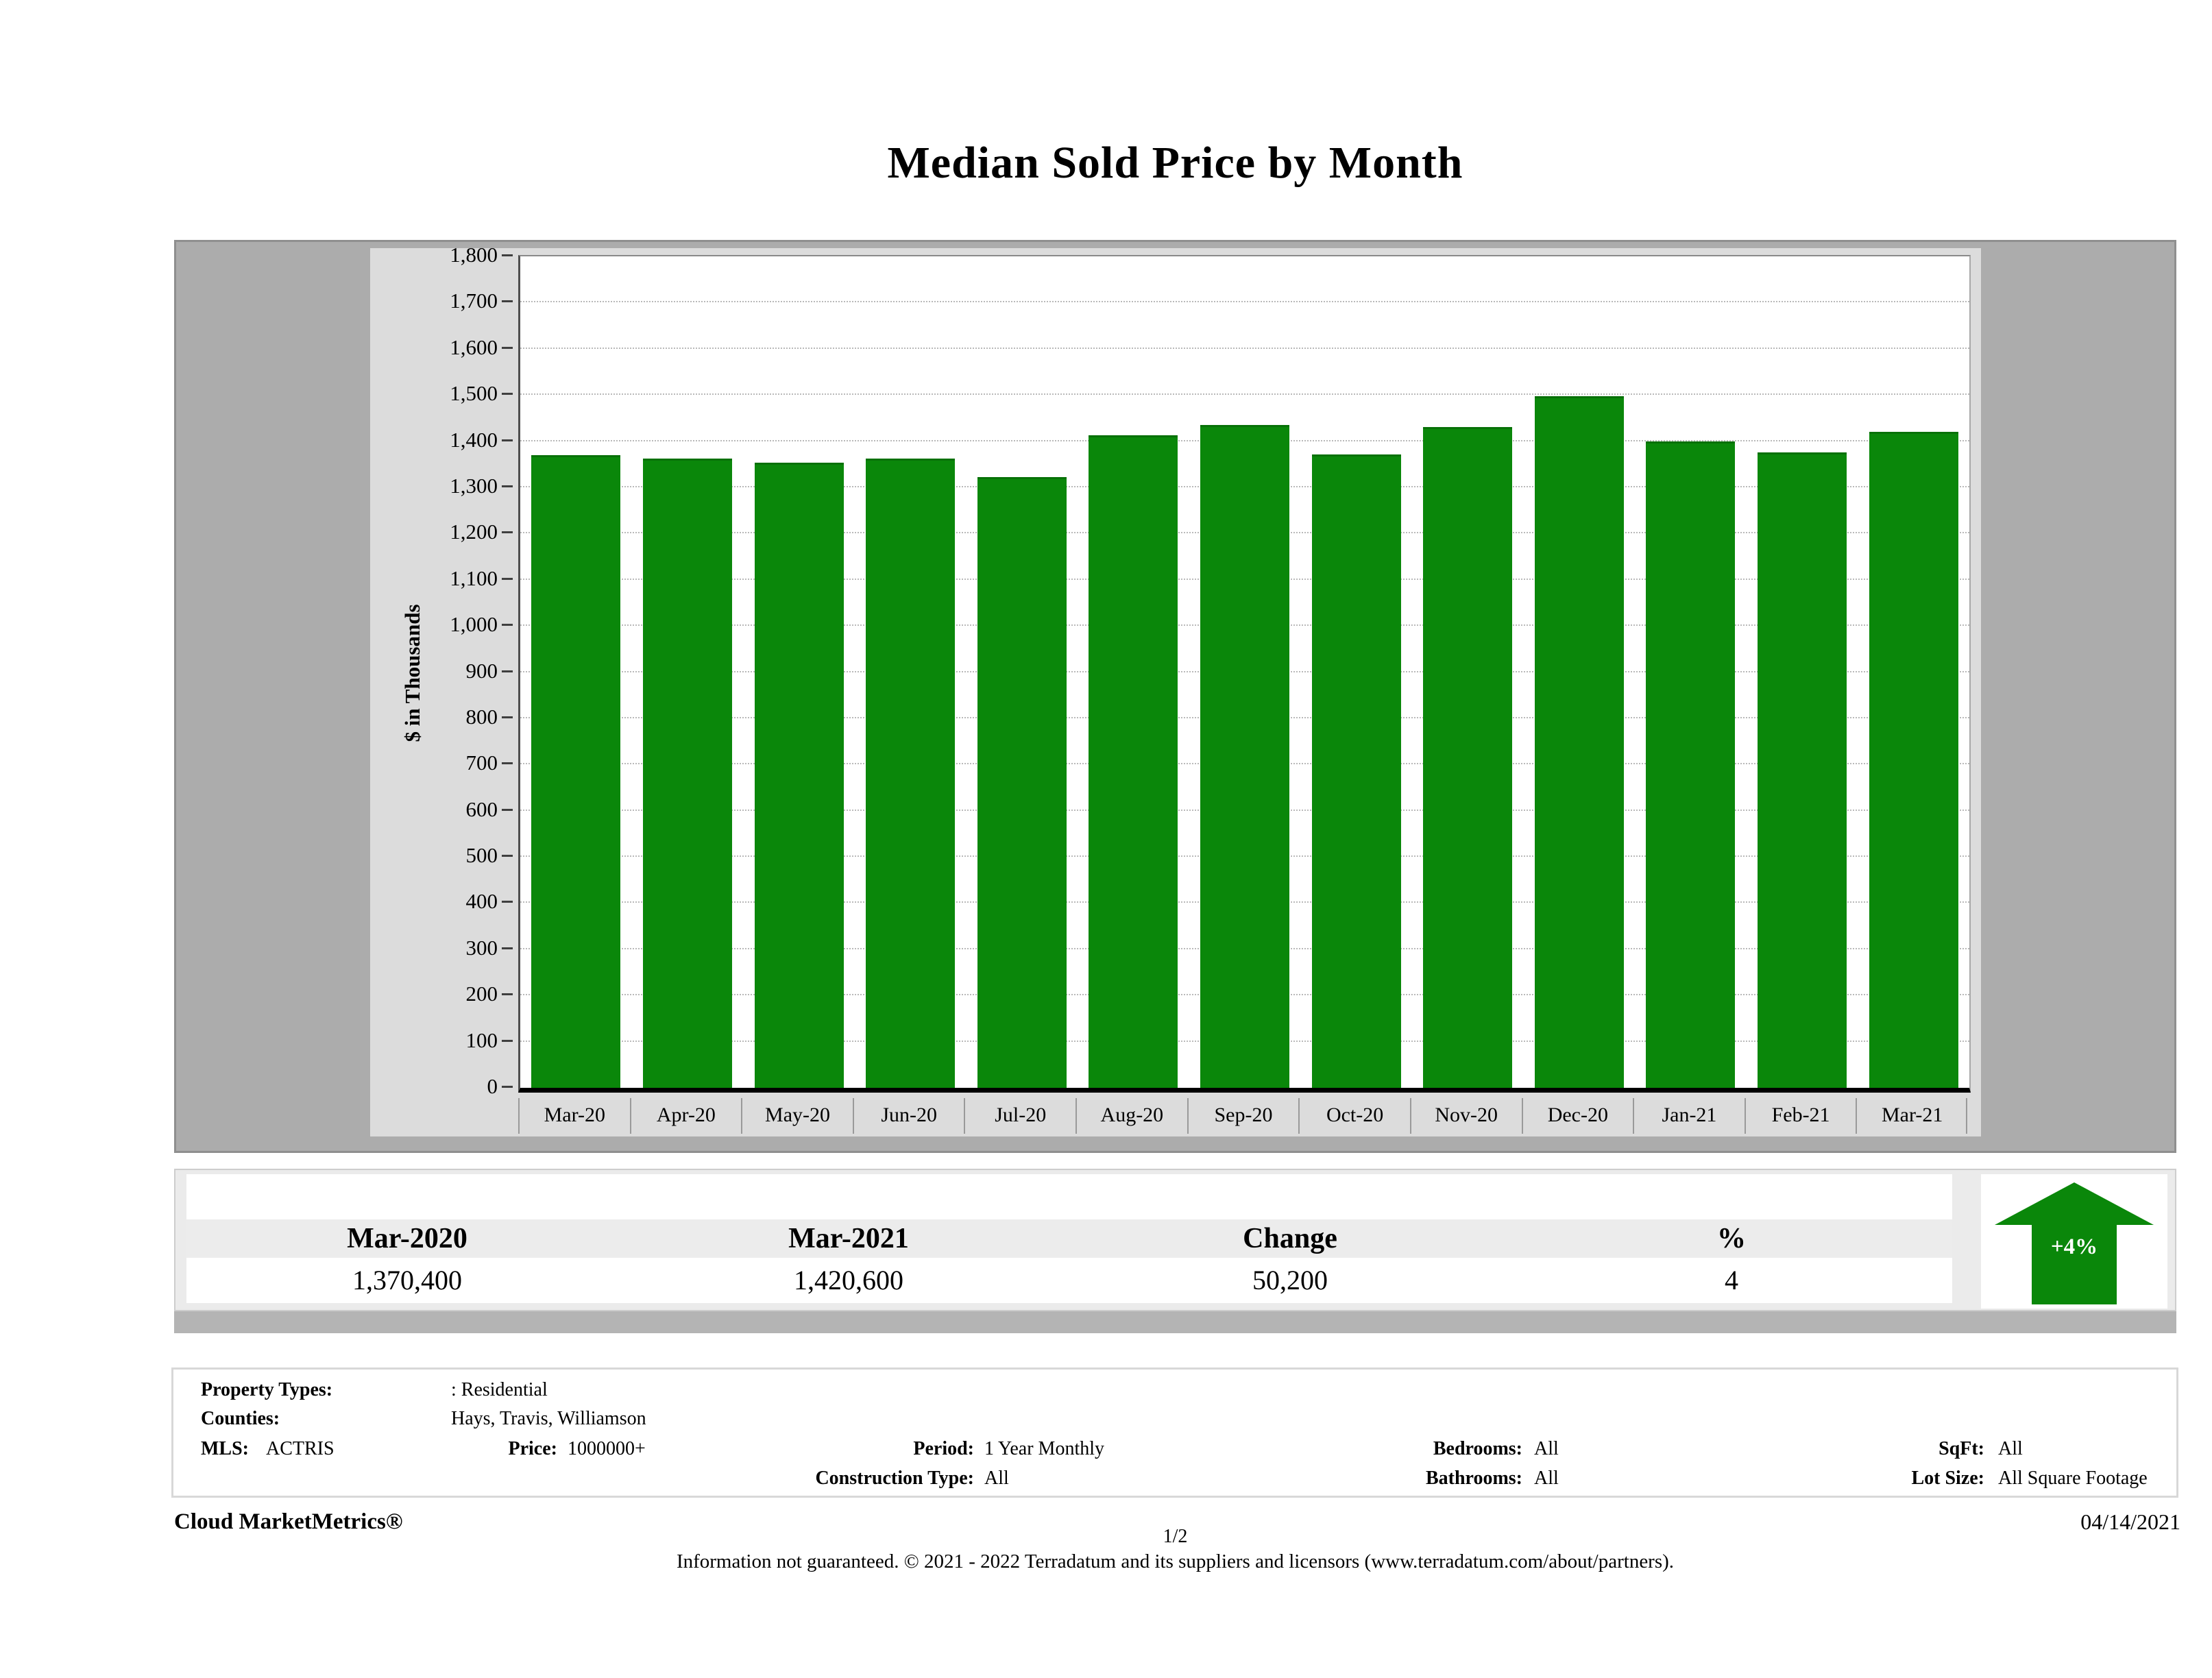 Image resolution: width=2212 pixels, height=1678 pixels. Describe the element at coordinates (1131, 1116) in the screenshot. I see `x-tick-label: Aug-20` at that location.